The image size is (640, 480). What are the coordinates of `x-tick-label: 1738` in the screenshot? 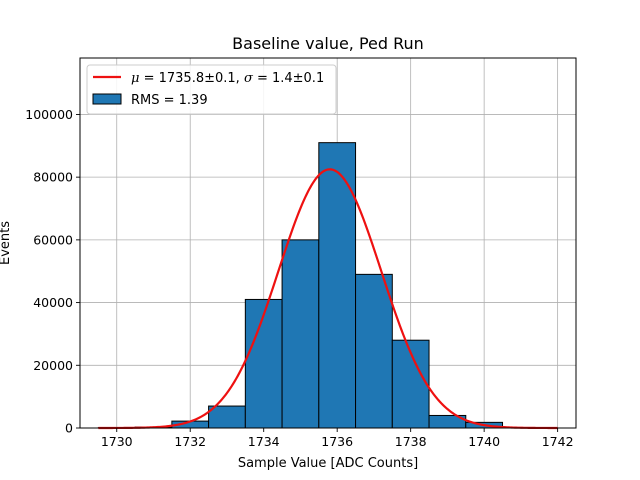 It's located at (411, 441).